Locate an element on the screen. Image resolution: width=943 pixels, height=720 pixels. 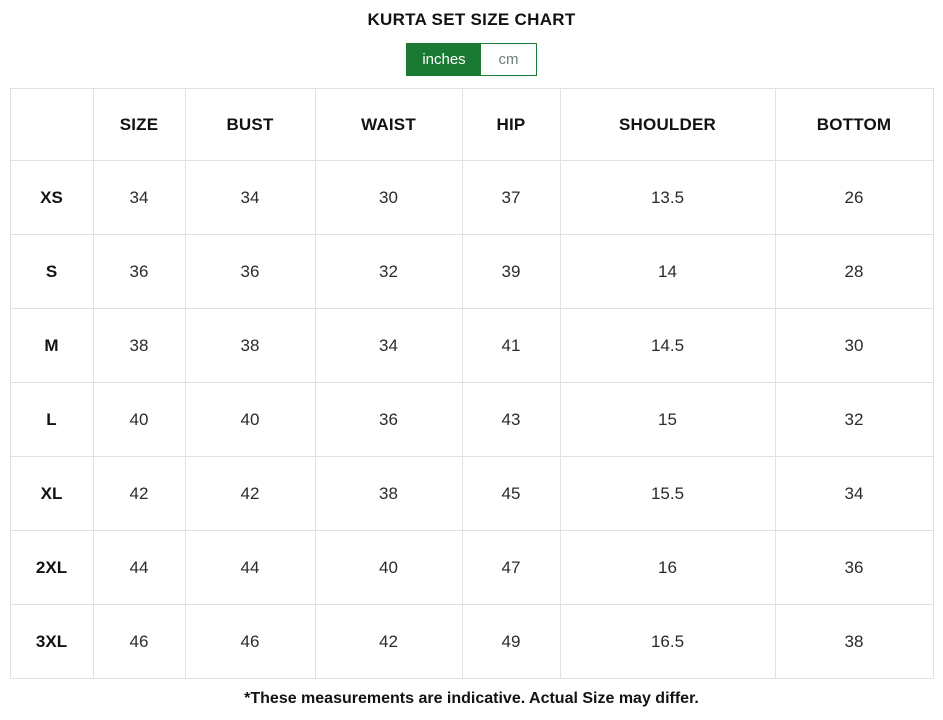
page-title: KURTA SET SIZE CHART is located at coordinates (471, 19).